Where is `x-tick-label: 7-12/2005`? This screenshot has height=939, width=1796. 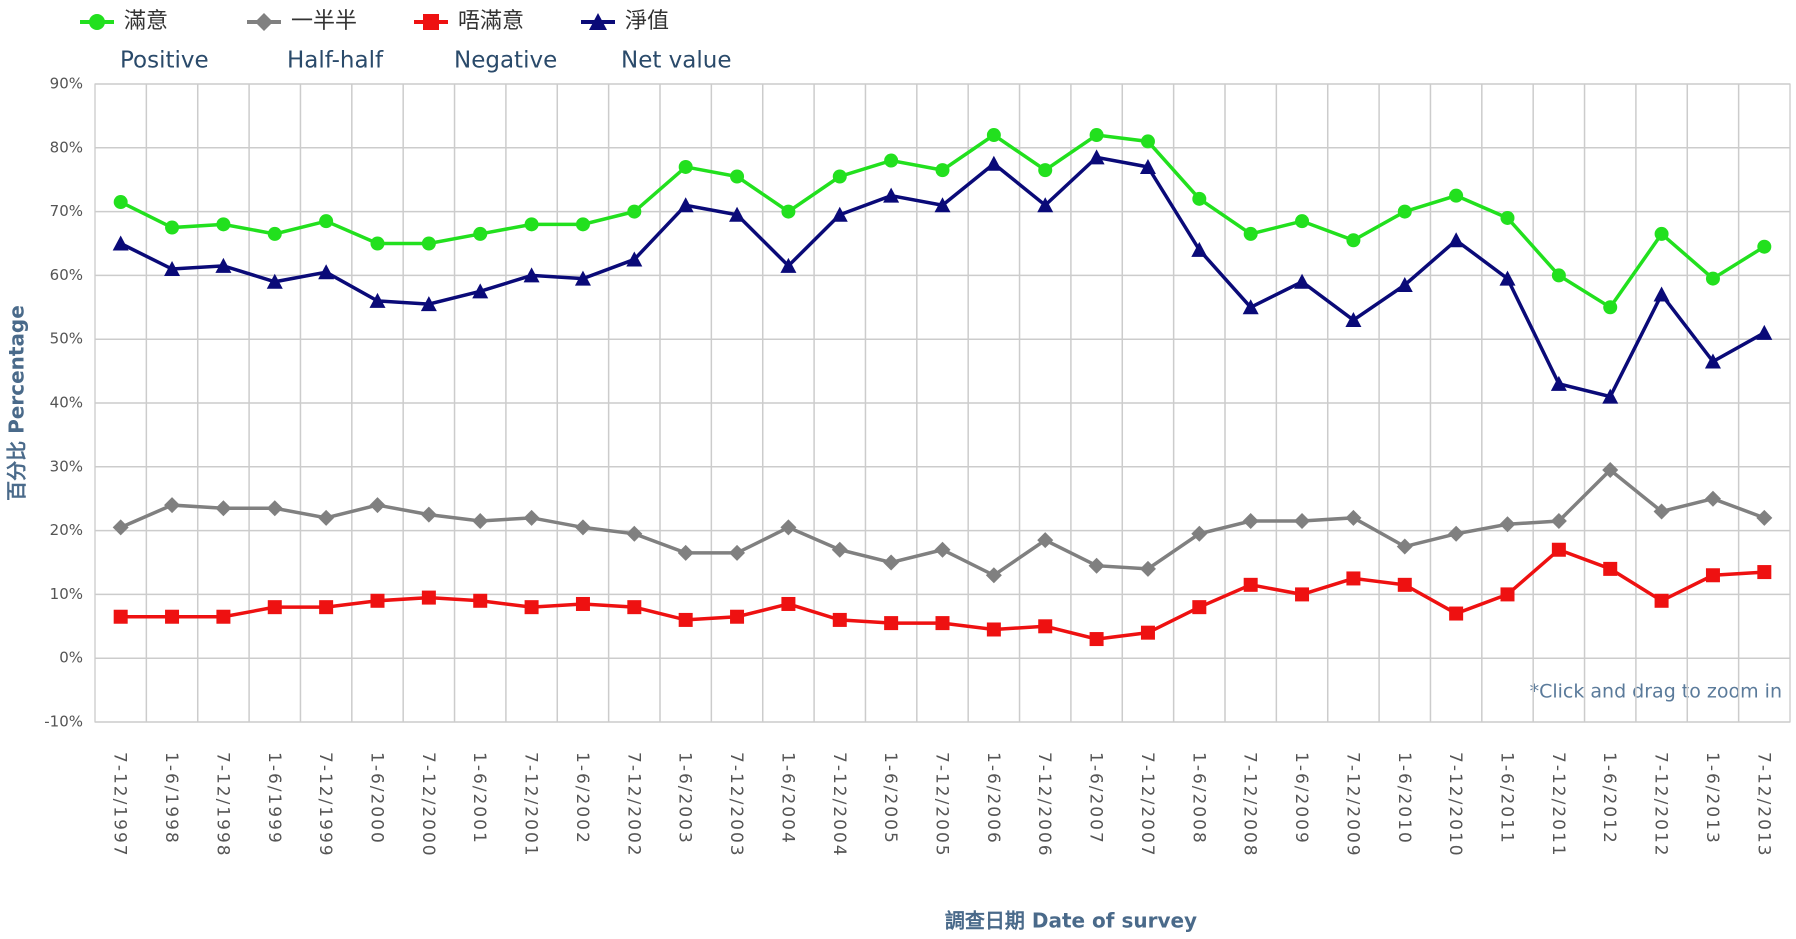
x-tick-label: 7-12/2005 is located at coordinates (942, 805).